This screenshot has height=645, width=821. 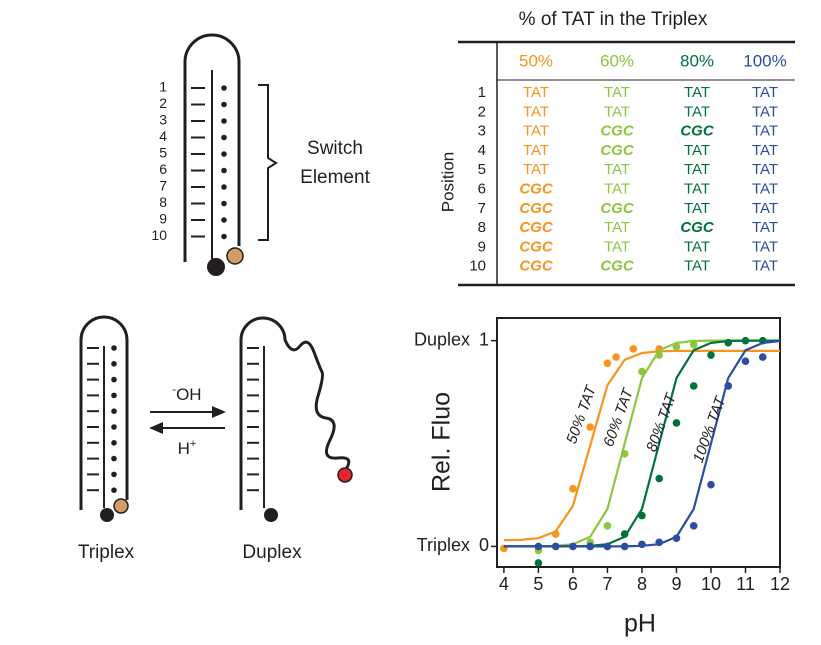 What do you see at coordinates (159, 235) in the screenshot?
I see `position-number: 10` at bounding box center [159, 235].